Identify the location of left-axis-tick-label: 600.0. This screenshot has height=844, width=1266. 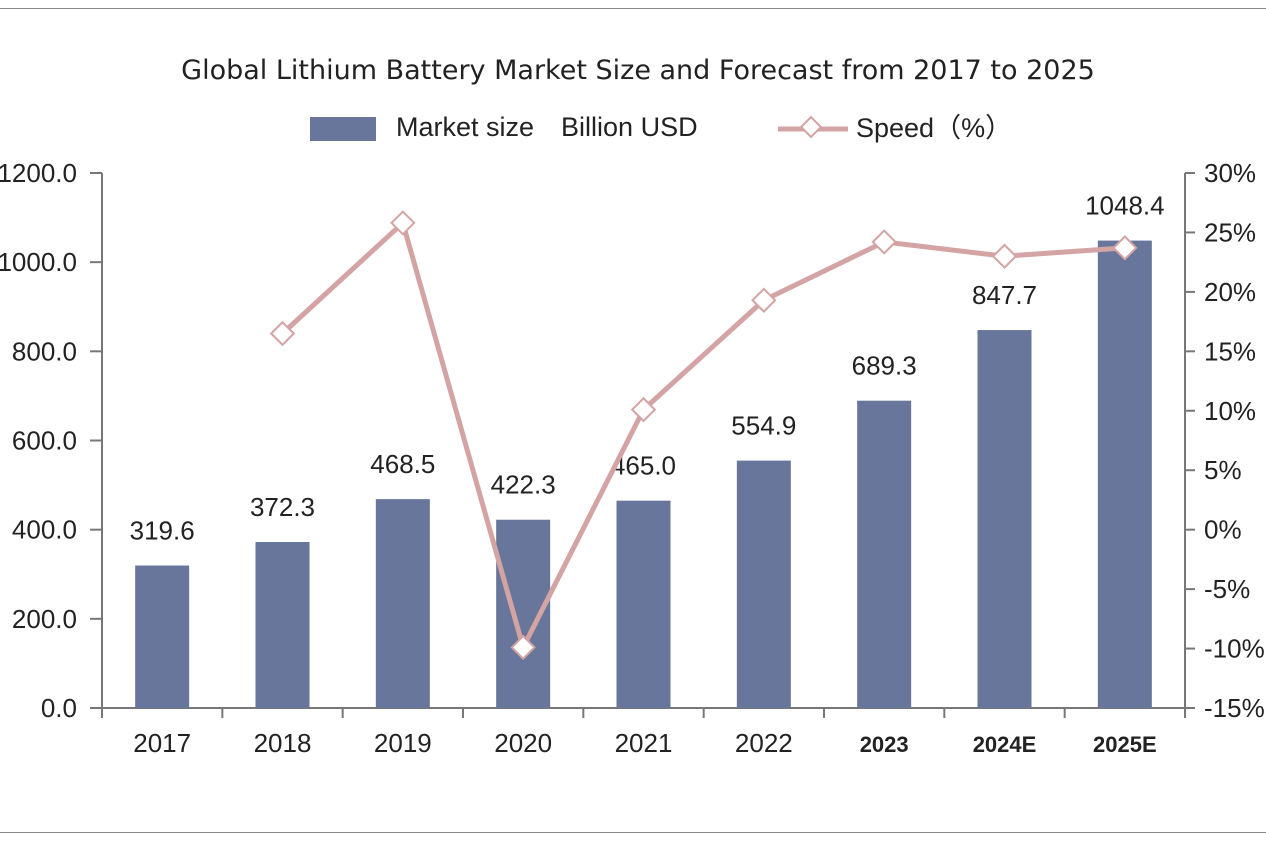
(44, 441).